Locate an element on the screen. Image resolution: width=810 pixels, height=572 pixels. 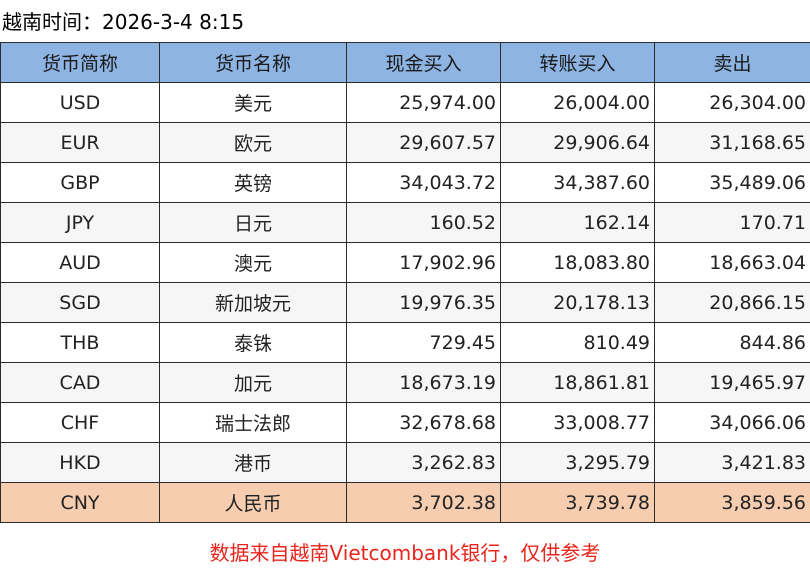
transfer-buy-value: 18,083.80 is located at coordinates (577, 262).